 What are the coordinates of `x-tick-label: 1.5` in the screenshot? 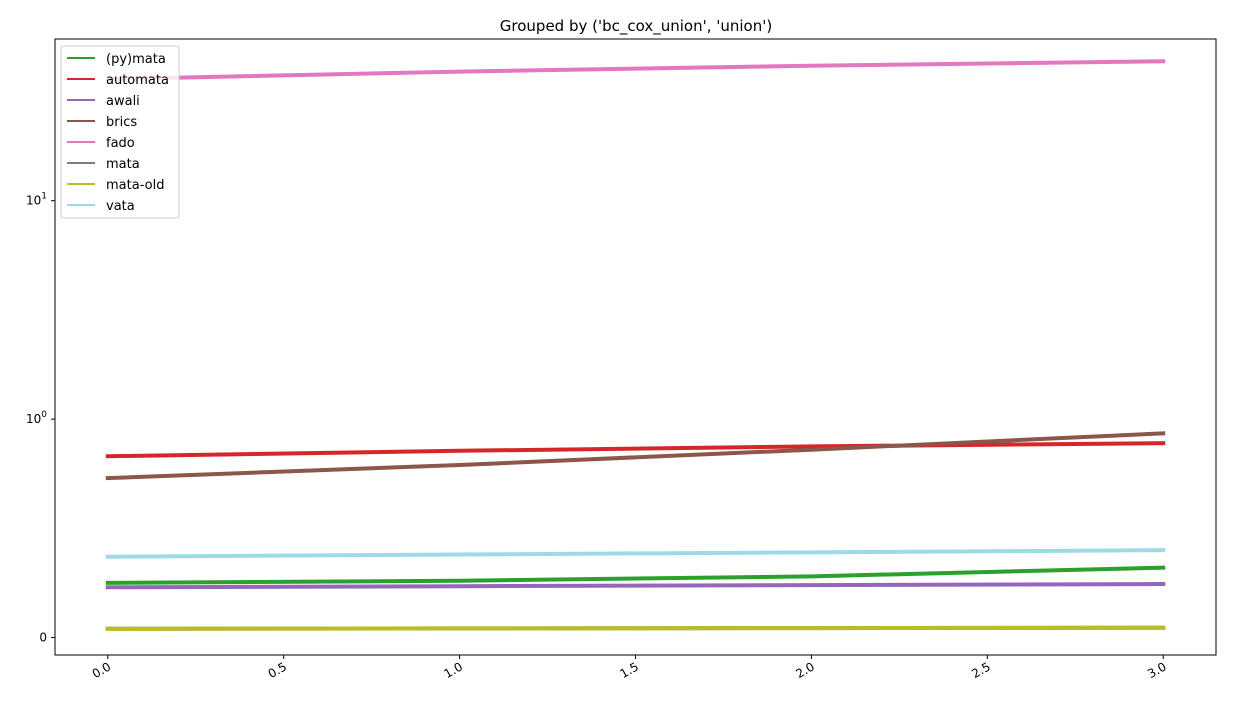 It's located at (629, 670).